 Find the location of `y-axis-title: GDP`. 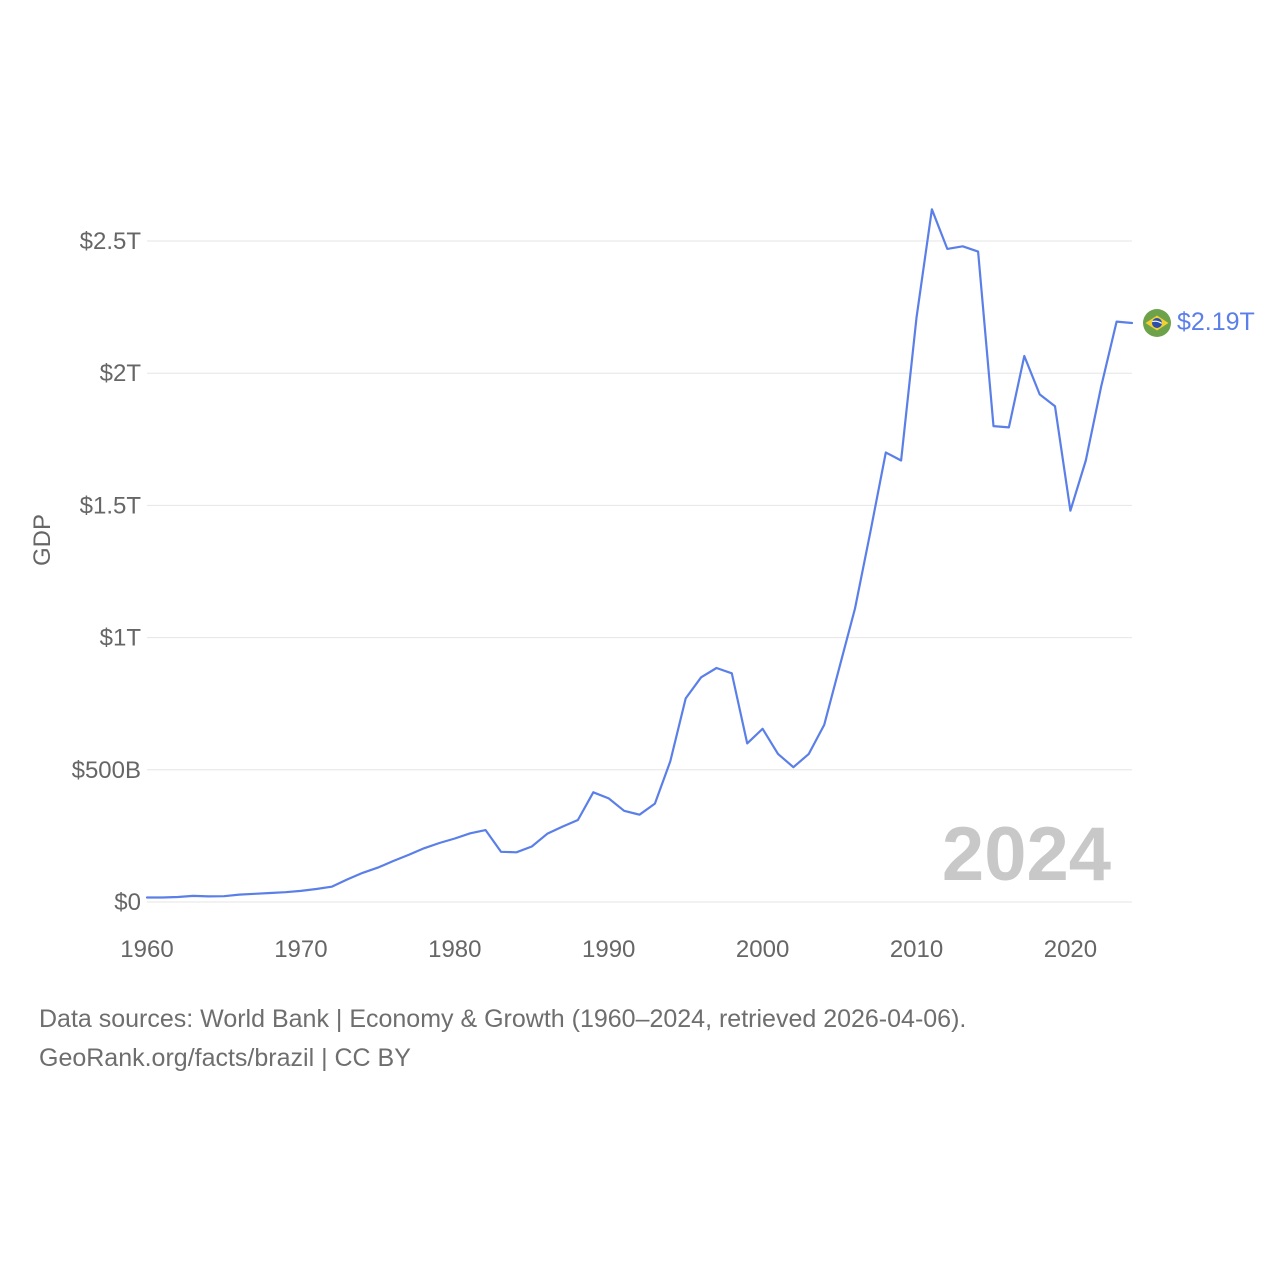

y-axis-title: GDP is located at coordinates (42, 540).